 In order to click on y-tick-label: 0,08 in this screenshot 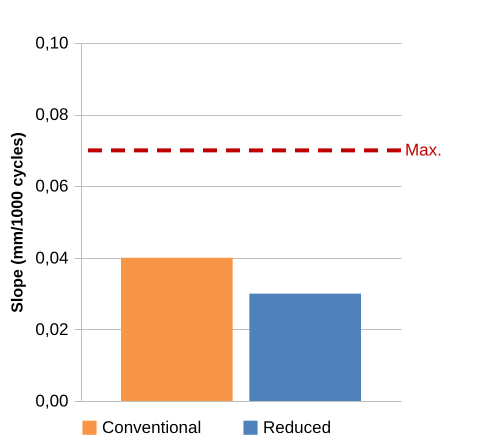, I will do `click(51, 114)`.